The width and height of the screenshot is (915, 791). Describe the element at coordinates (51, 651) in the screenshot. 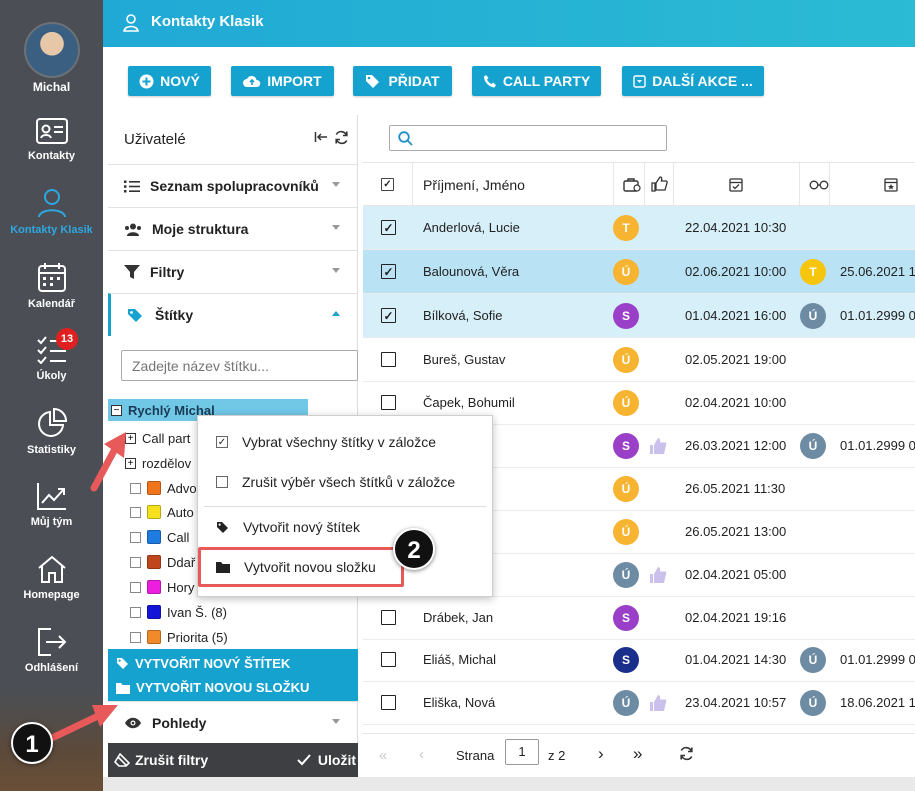

I see `rail-item-logout: Odhlášení` at that location.